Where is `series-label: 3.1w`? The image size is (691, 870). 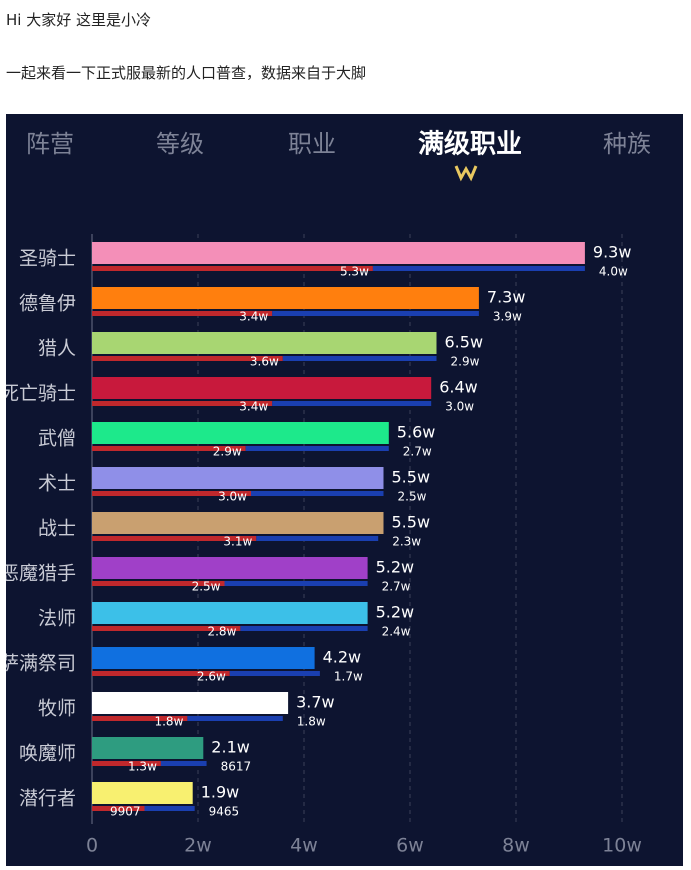
series-label: 3.1w is located at coordinates (237, 542).